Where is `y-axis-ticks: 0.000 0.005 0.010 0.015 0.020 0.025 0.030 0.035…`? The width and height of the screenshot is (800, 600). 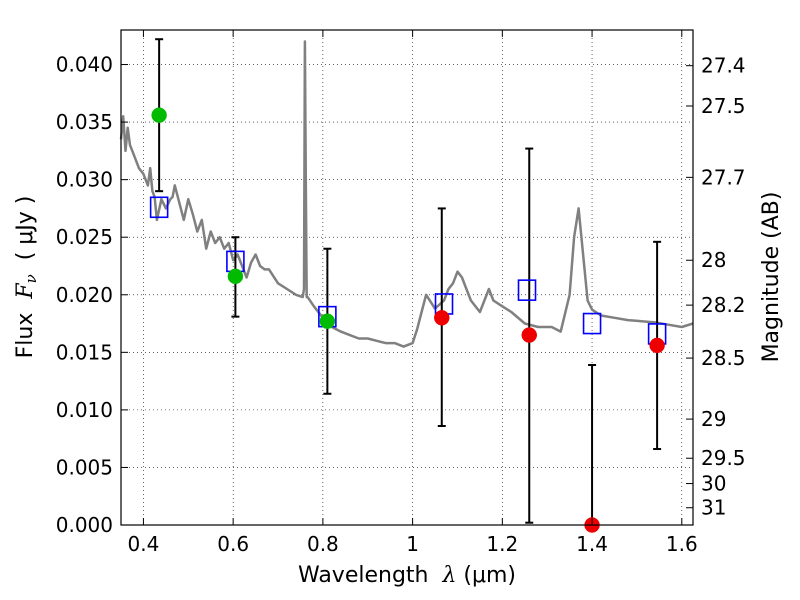
y-axis-ticks: 0.000 0.005 0.010 0.015 0.020 0.025 0.030 0.035… is located at coordinates (92, 295).